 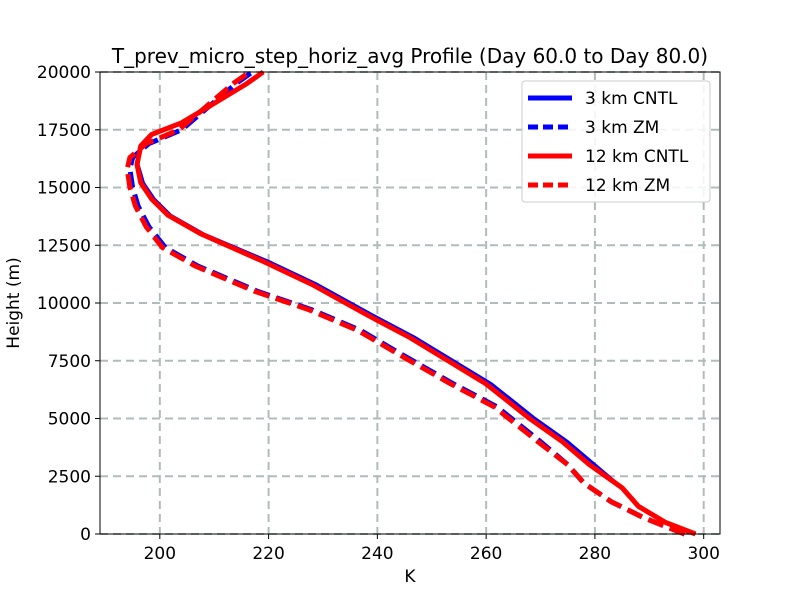 What do you see at coordinates (69, 477) in the screenshot?
I see `y-tick-label: 2500` at bounding box center [69, 477].